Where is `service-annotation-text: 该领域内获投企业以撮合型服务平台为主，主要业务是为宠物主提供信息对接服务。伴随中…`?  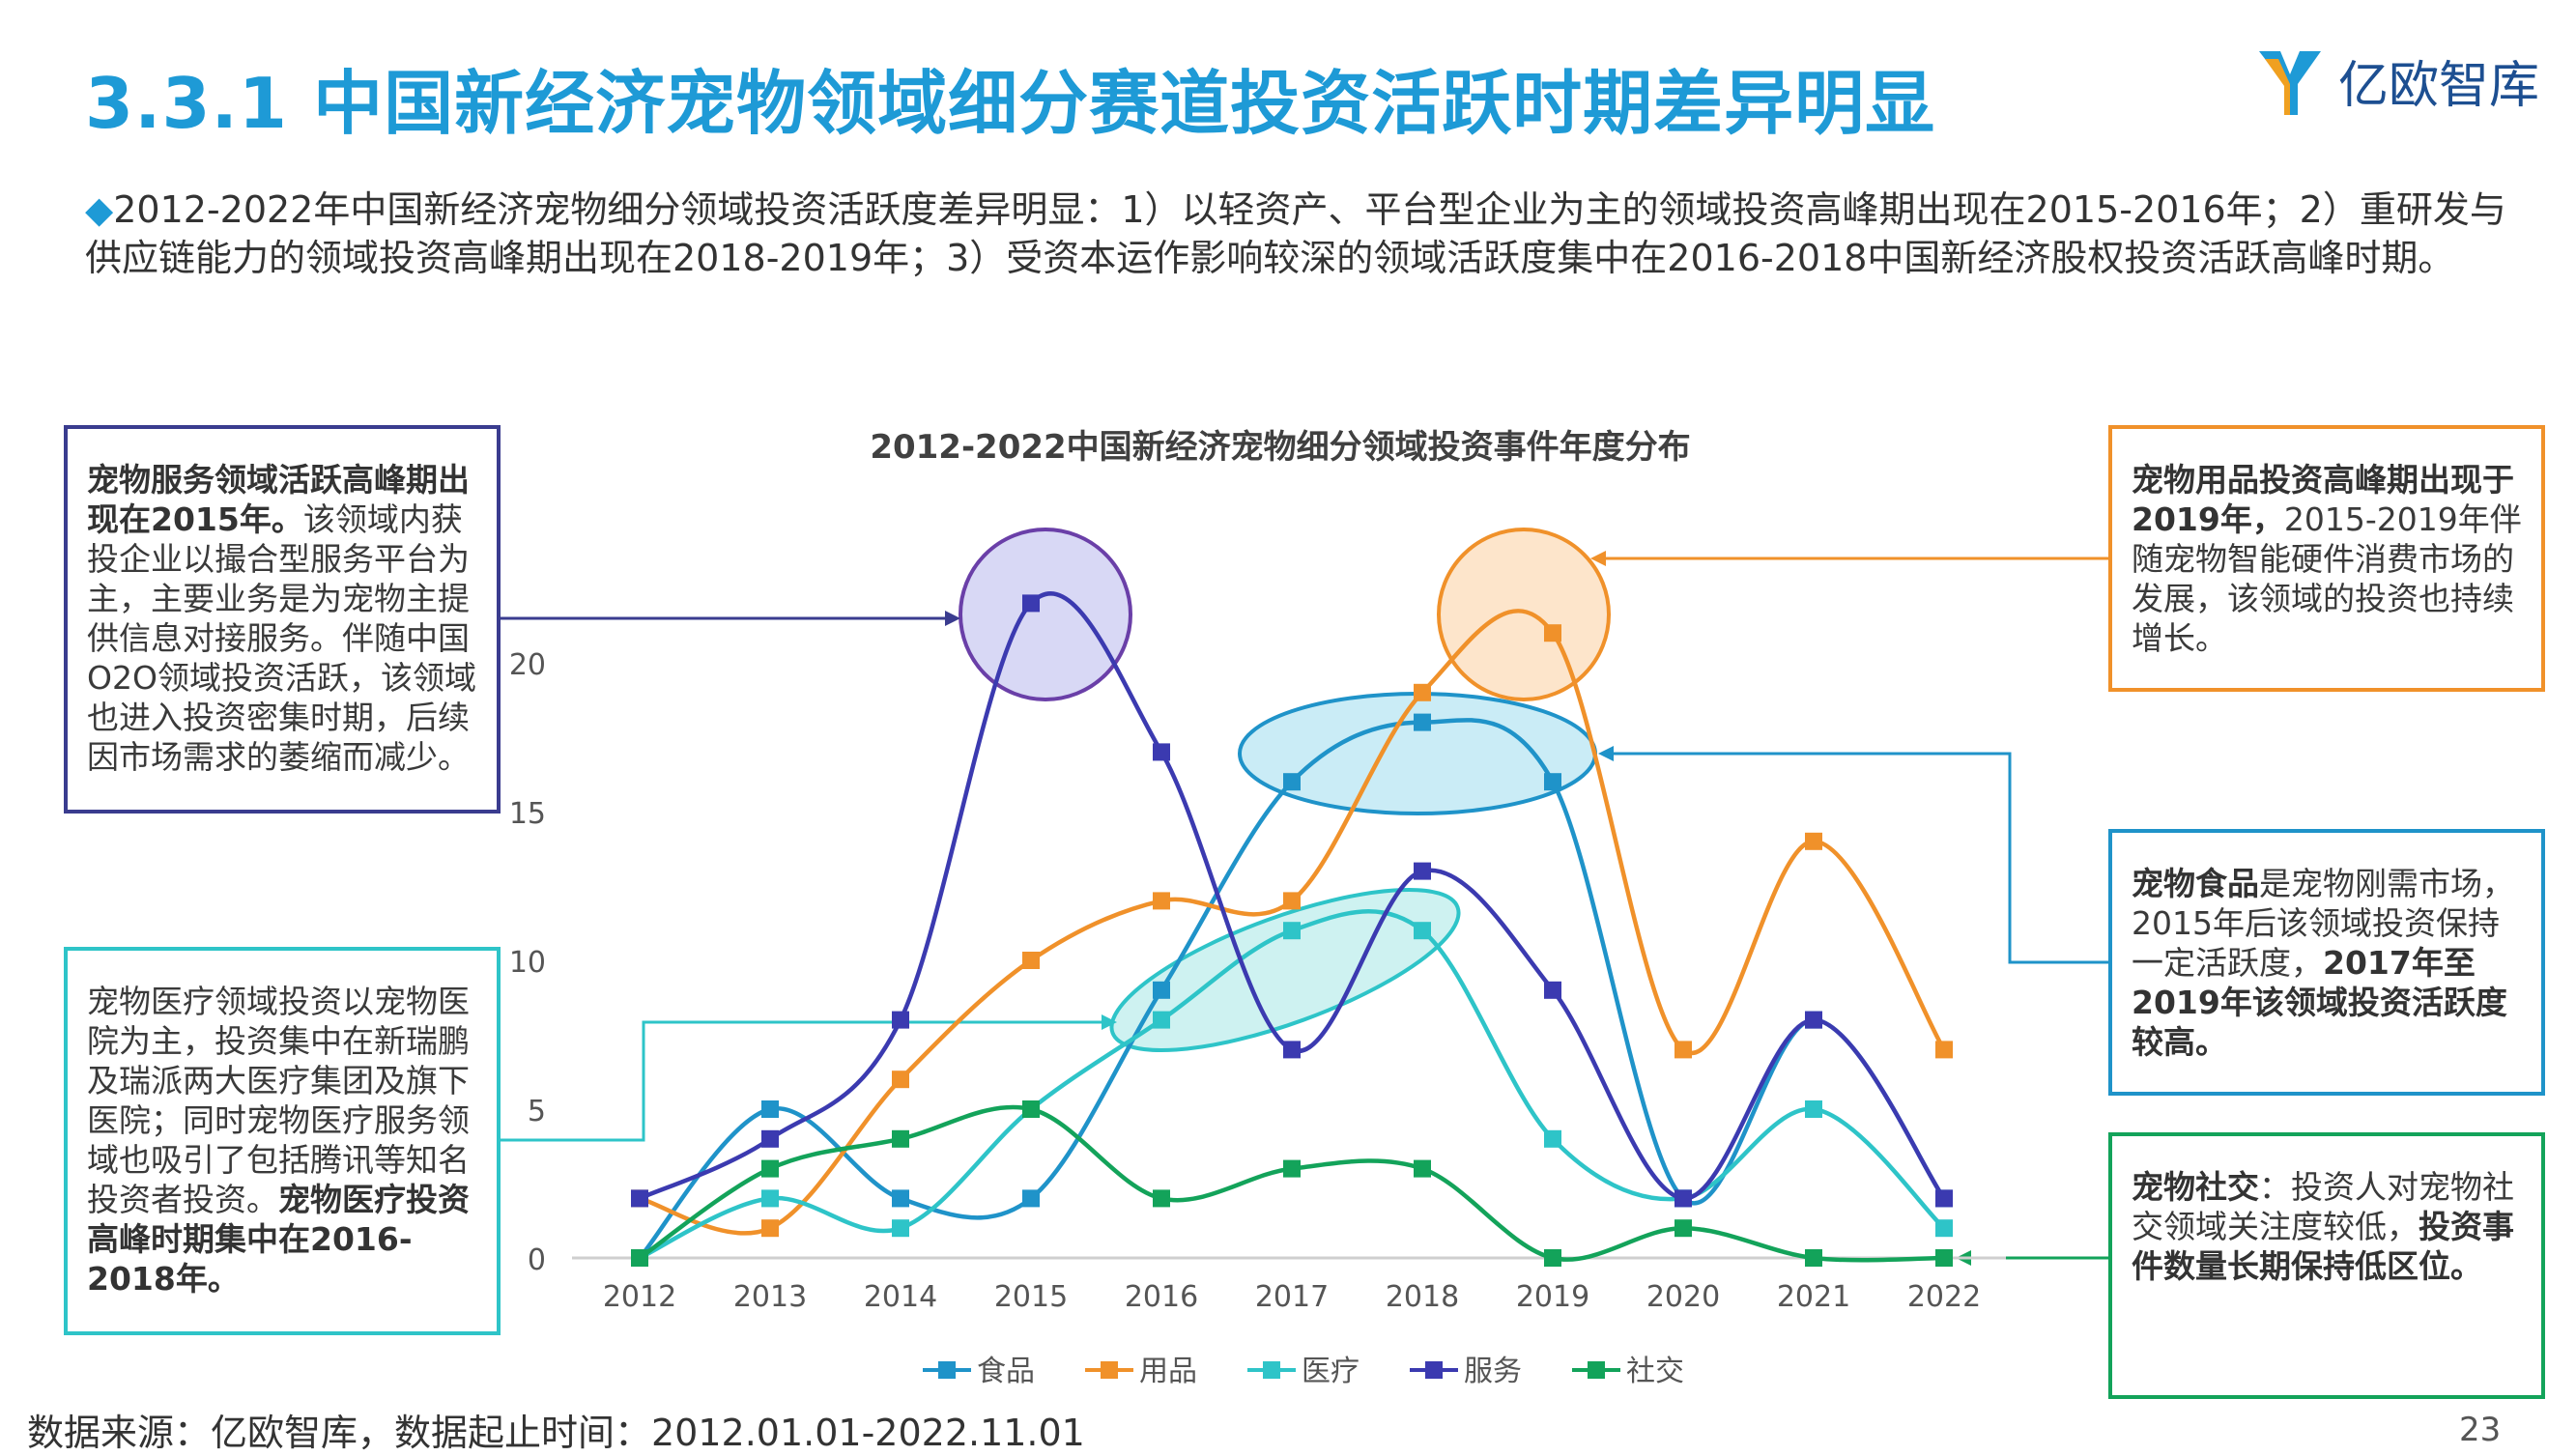 service-annotation-text: 该领域内获投企业以撮合型服务平台为主，主要业务是为宠物主提供信息对接服务。伴随中… is located at coordinates (282, 638).